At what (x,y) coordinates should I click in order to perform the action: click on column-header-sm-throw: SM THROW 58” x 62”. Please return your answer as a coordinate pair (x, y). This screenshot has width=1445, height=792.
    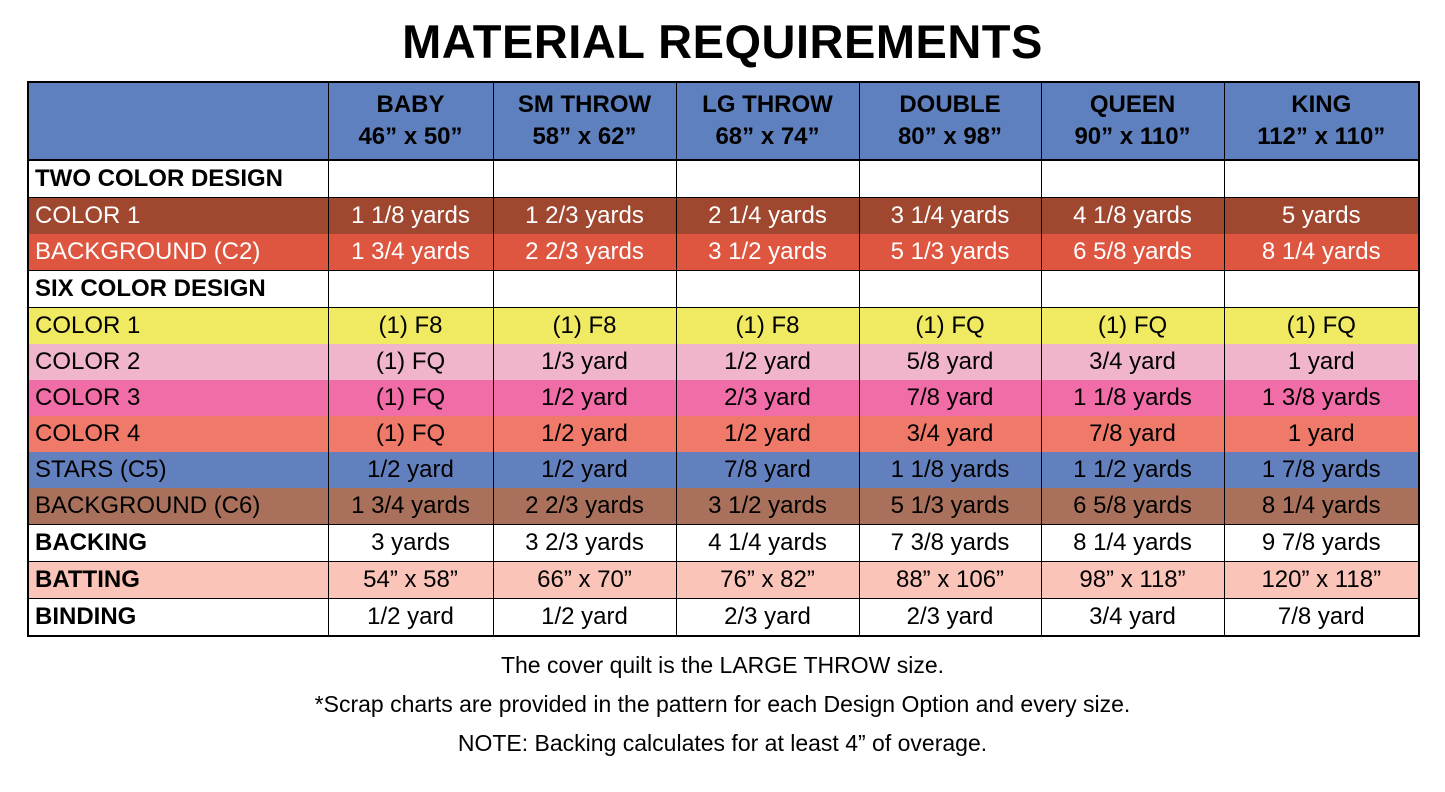
    Looking at the image, I should click on (584, 121).